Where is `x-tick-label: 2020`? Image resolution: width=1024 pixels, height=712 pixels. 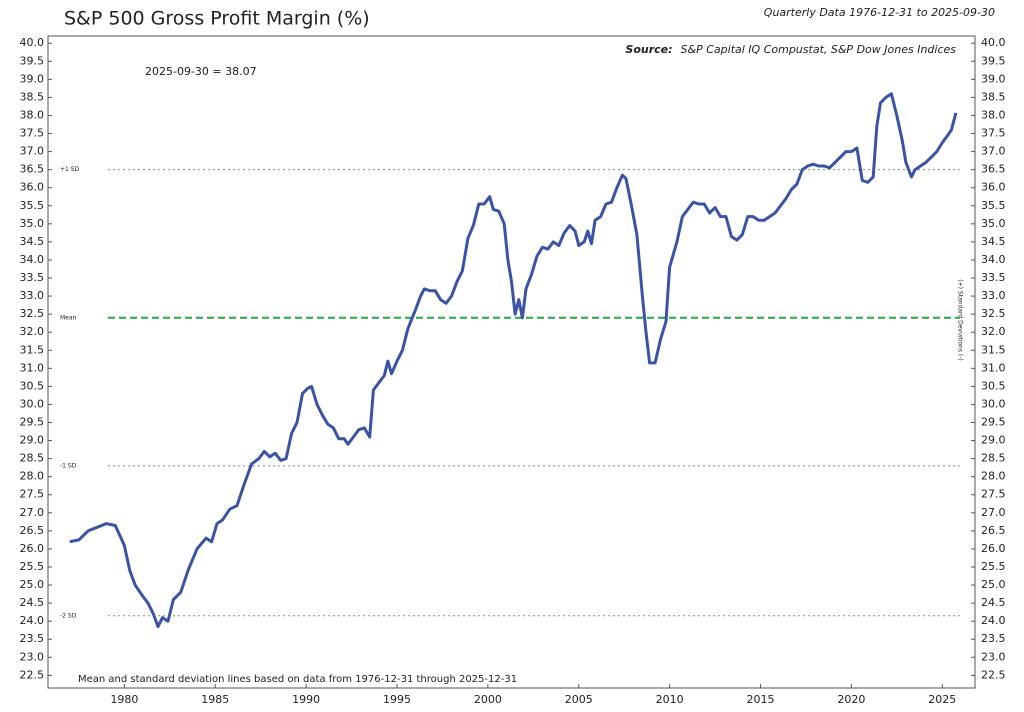 x-tick-label: 2020 is located at coordinates (851, 699).